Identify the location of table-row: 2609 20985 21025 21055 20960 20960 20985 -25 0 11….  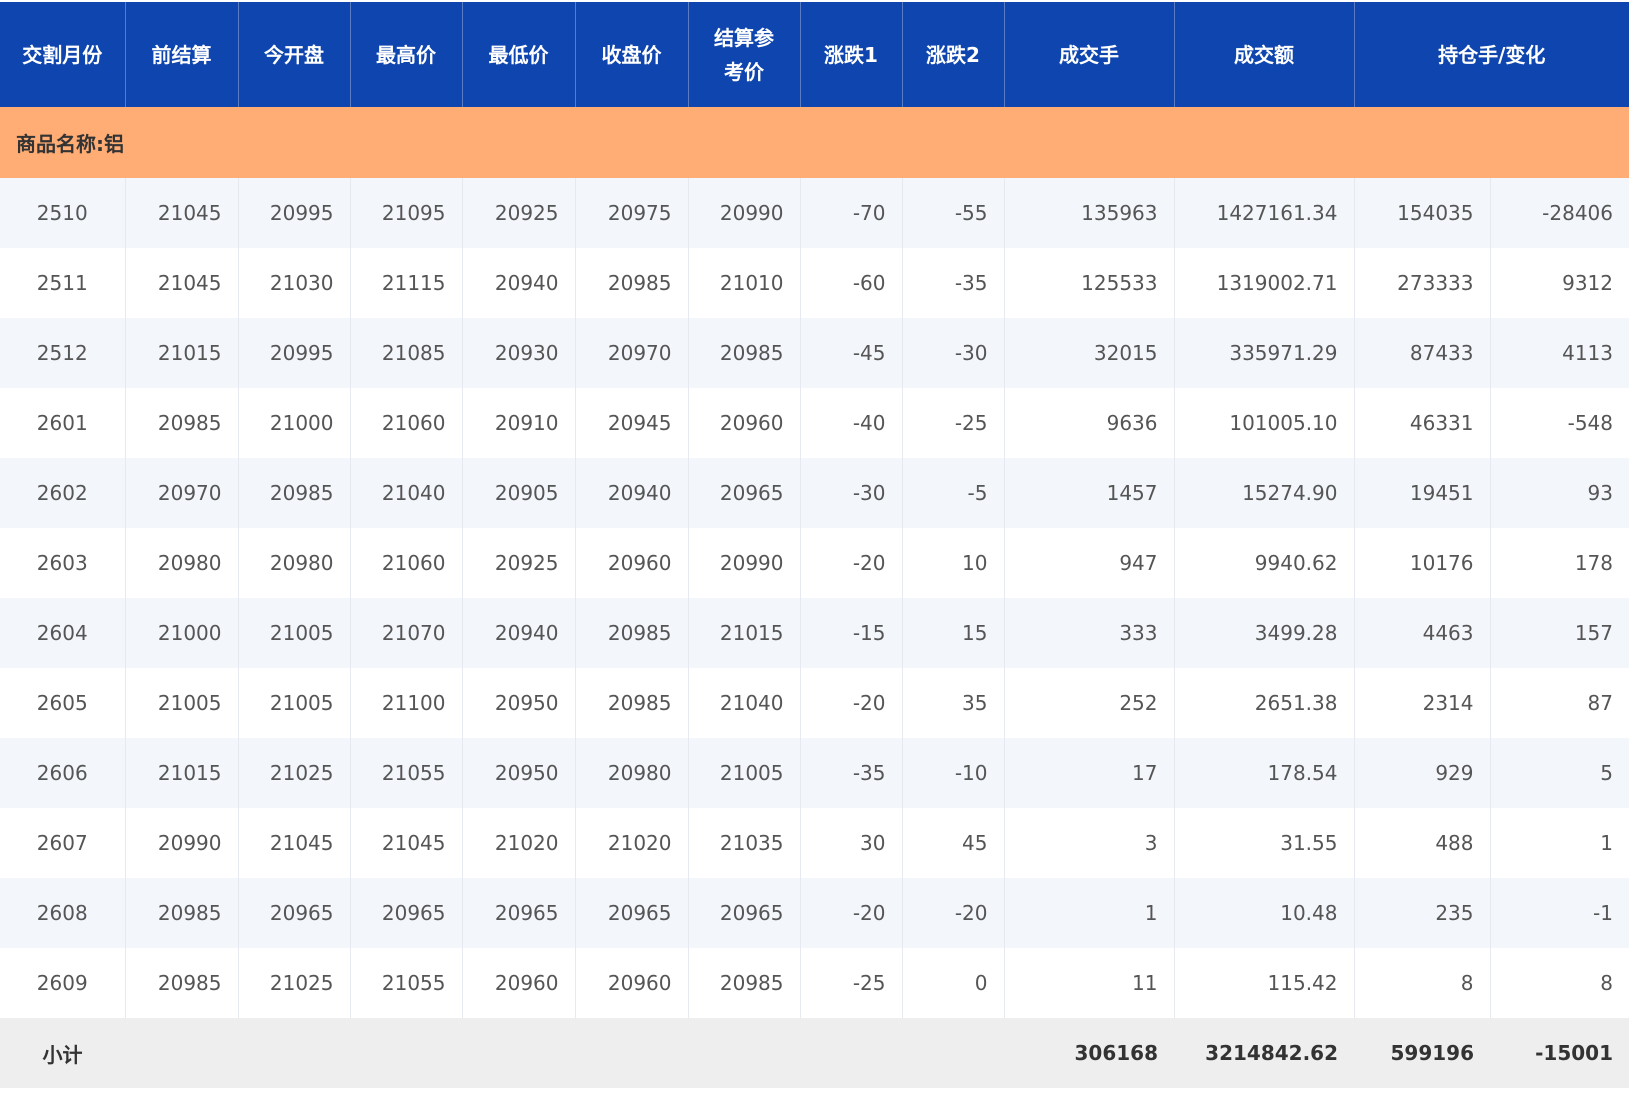
(814, 983).